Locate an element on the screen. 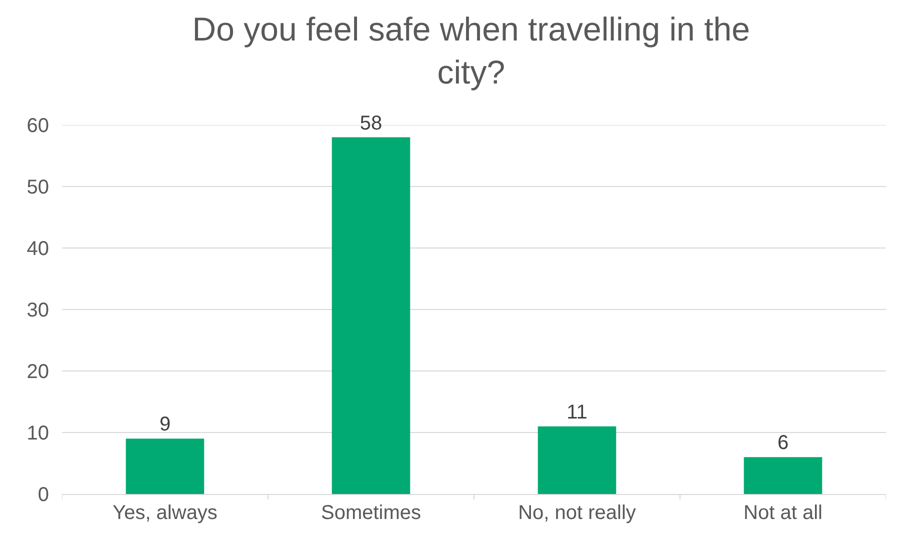 This screenshot has width=906, height=539. x-tick-label: Not at all is located at coordinates (783, 513).